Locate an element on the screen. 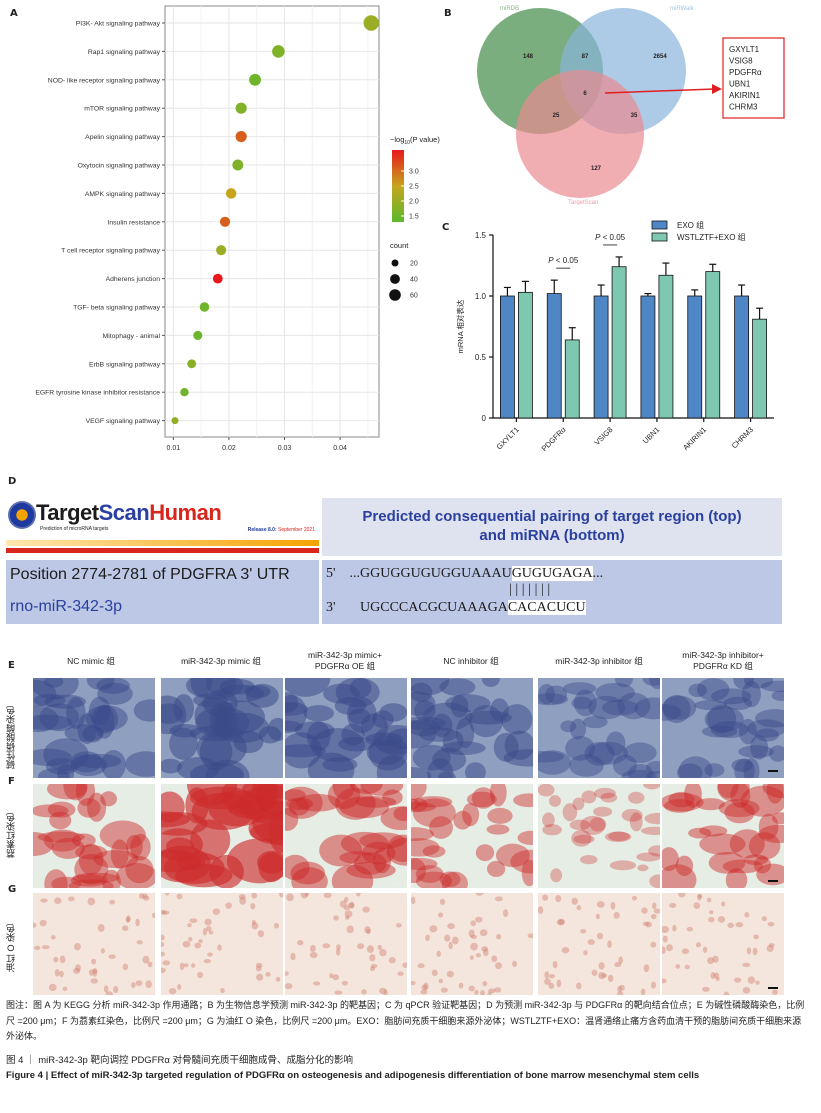  panel-label-f: F is located at coordinates (11, 781).